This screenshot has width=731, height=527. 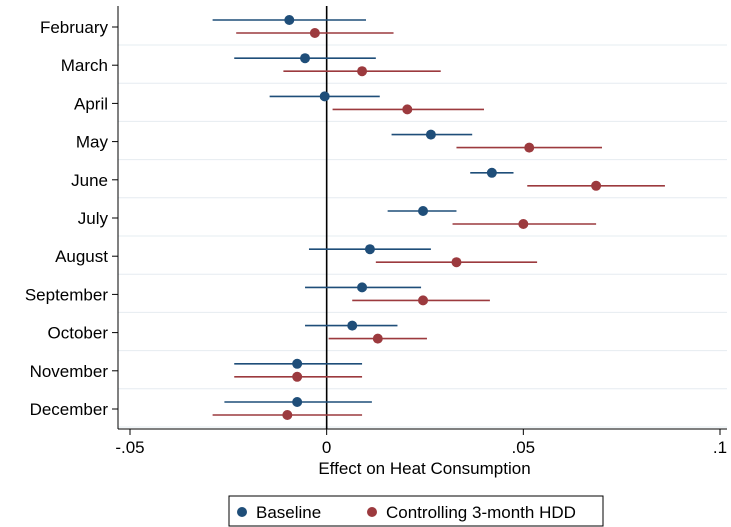 I want to click on y-tick-label: November, so click(x=69, y=371).